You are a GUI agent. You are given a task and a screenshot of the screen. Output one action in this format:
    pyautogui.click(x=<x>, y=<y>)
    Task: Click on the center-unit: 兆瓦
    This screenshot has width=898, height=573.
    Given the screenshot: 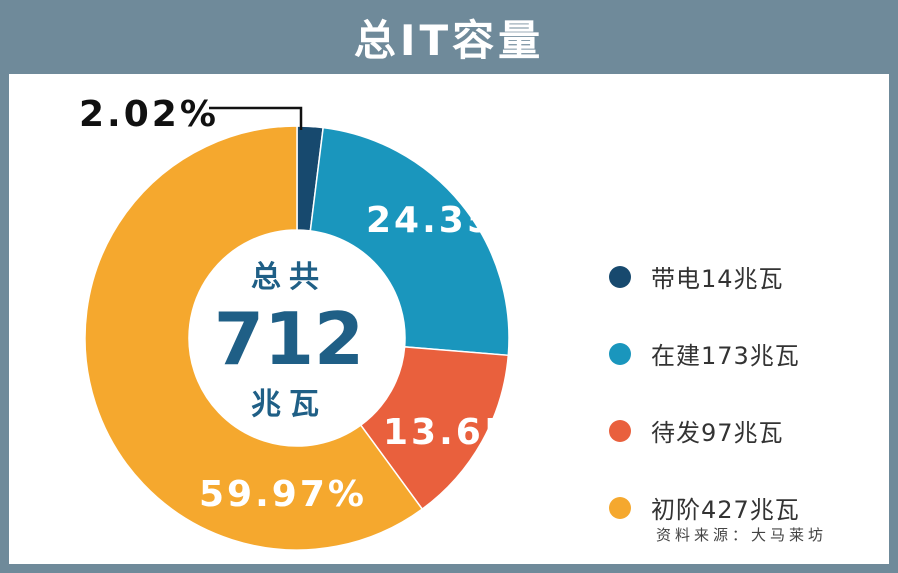 What is the action you would take?
    pyautogui.click(x=289, y=404)
    